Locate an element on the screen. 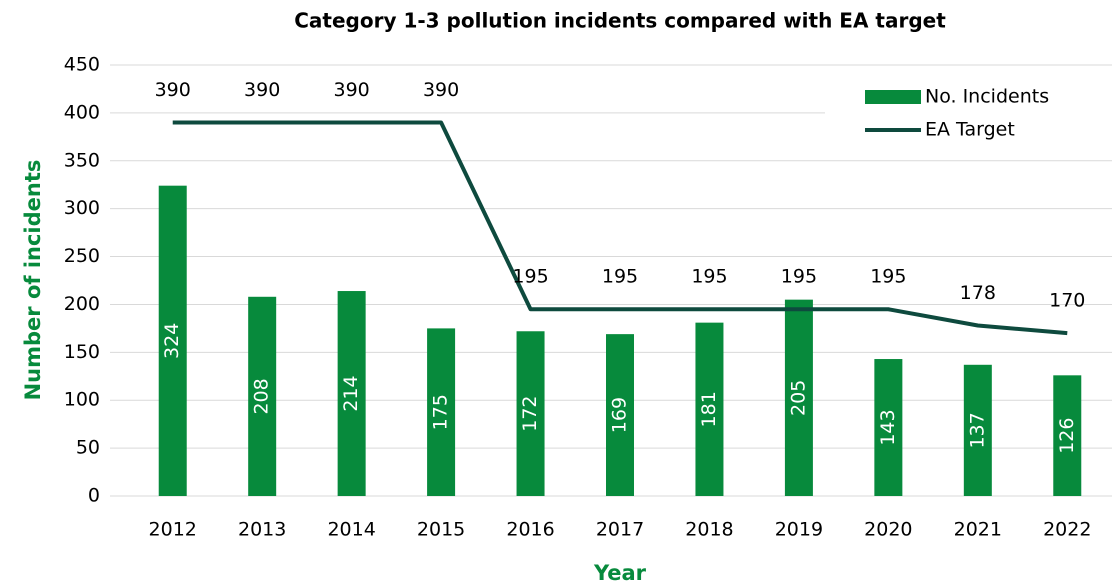 This screenshot has width=1112, height=587. x-tick-label: 2015 is located at coordinates (441, 530).